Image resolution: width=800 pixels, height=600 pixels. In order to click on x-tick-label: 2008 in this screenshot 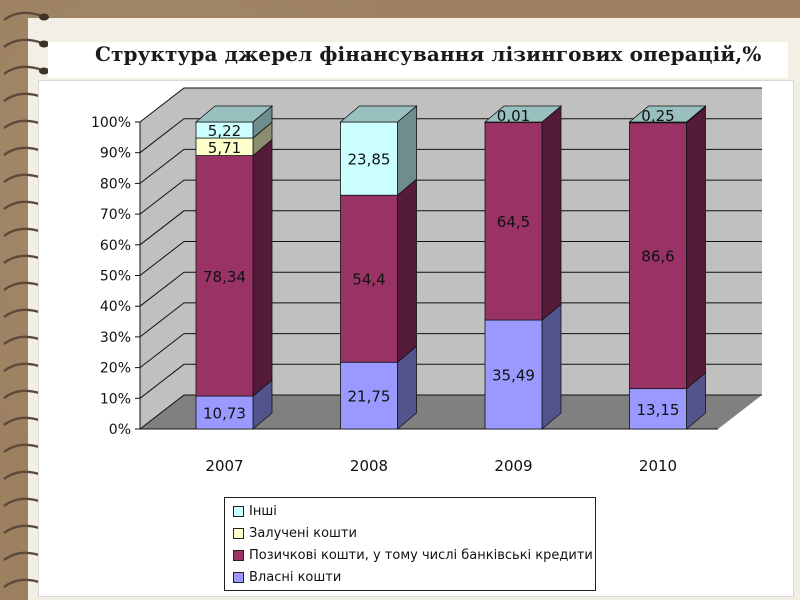, I will do `click(369, 466)`.